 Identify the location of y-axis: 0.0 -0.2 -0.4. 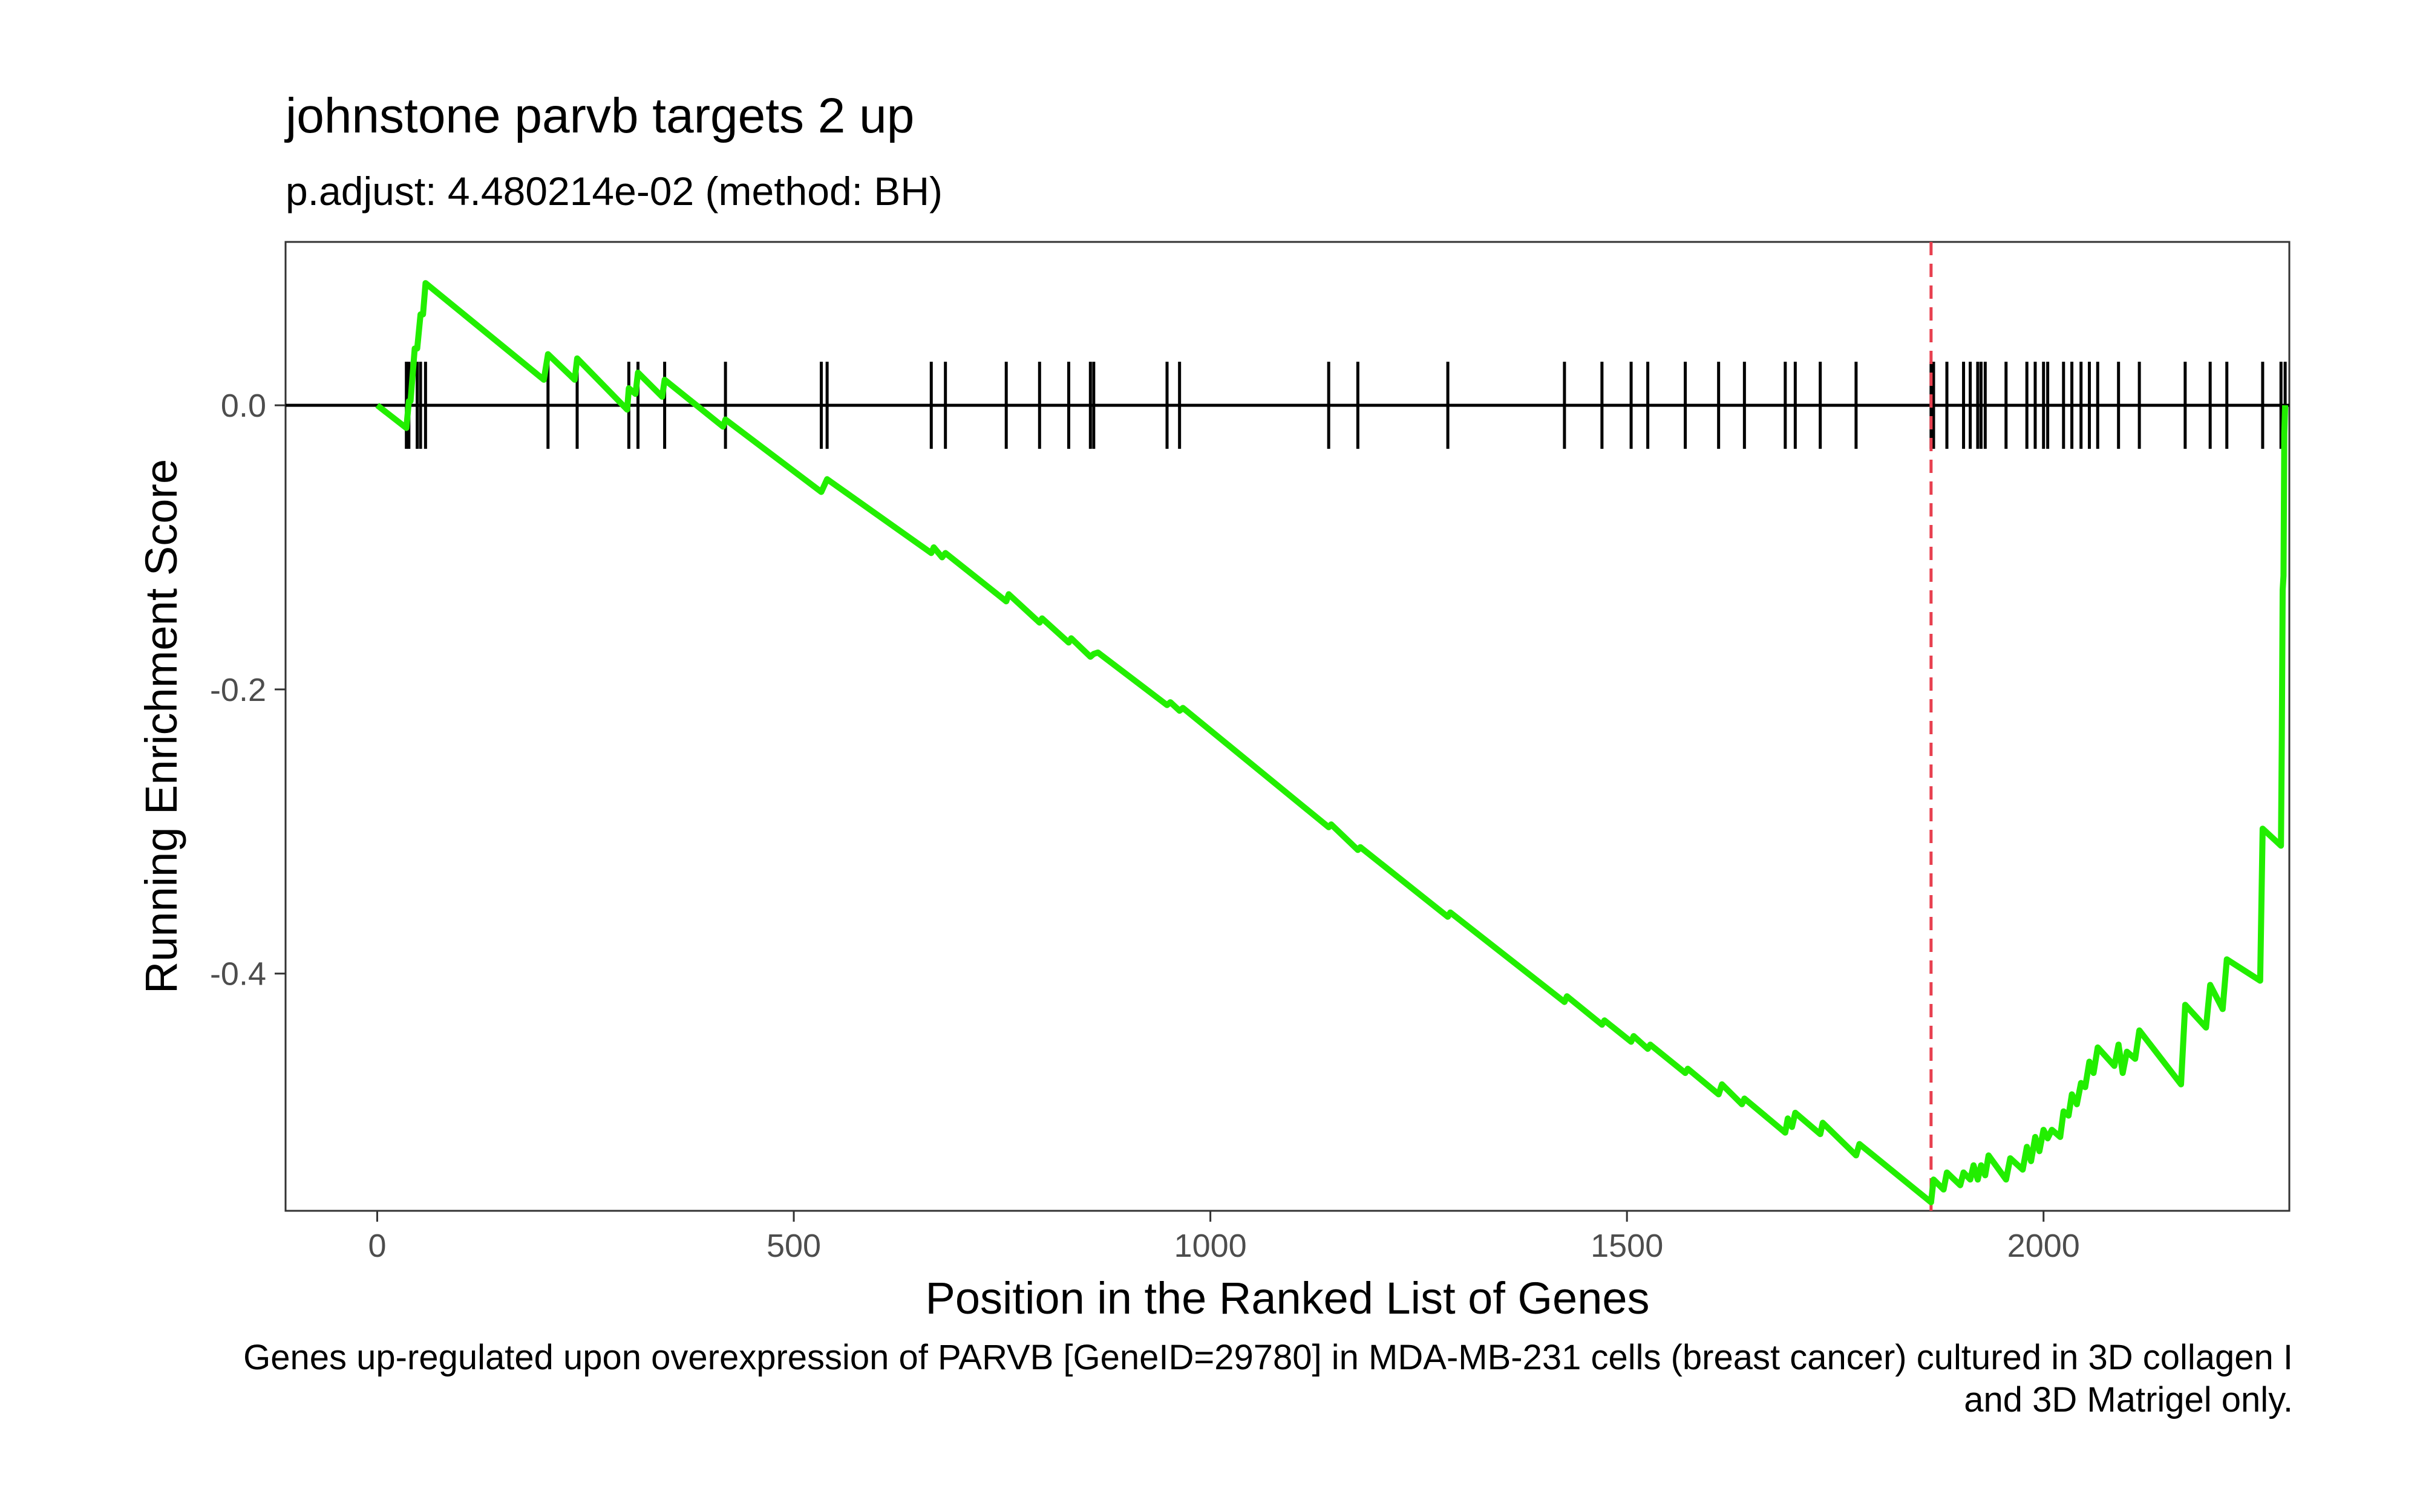
(248, 690).